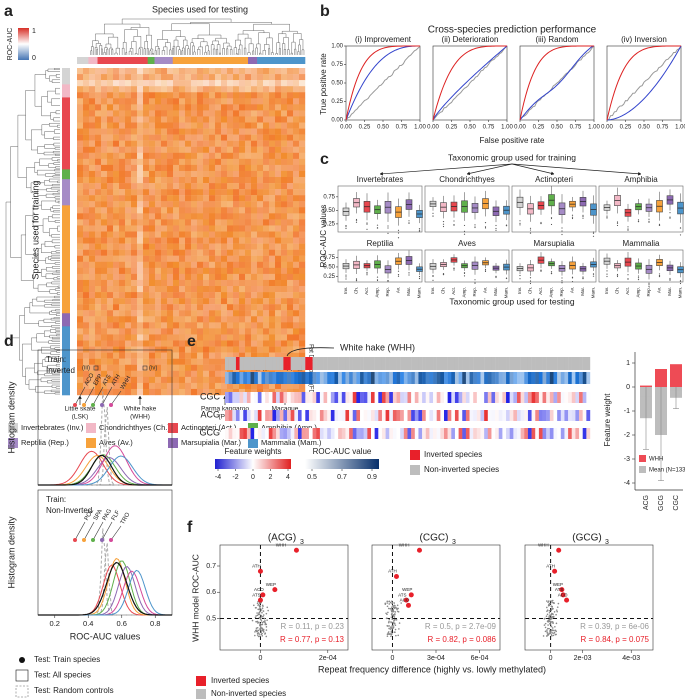  I want to click on line, so click(107, 531).